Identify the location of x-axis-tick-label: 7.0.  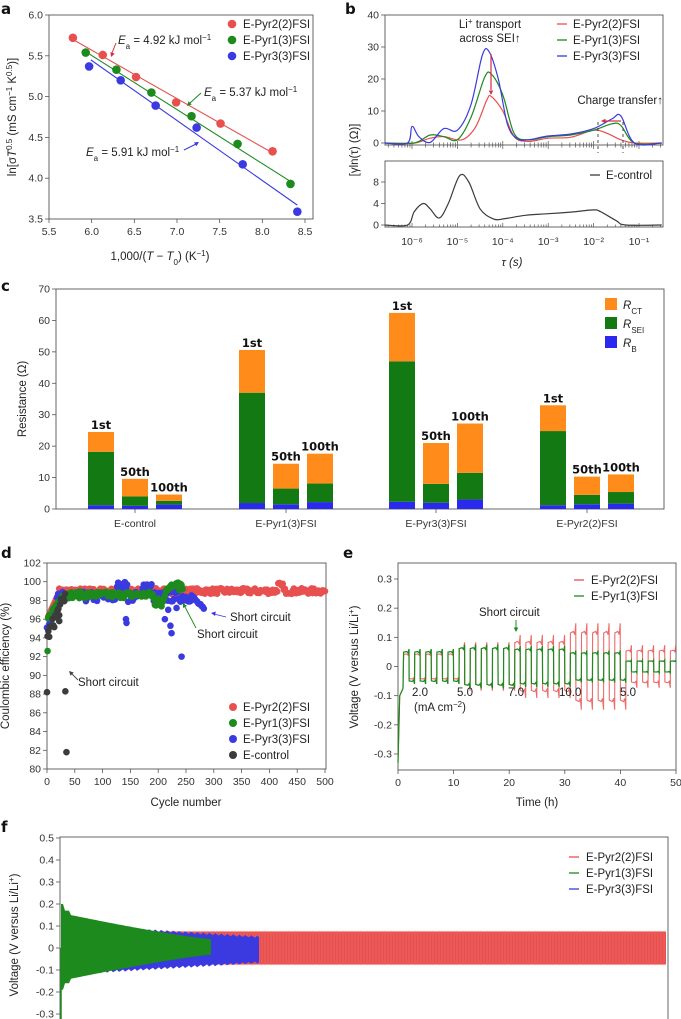
(177, 232).